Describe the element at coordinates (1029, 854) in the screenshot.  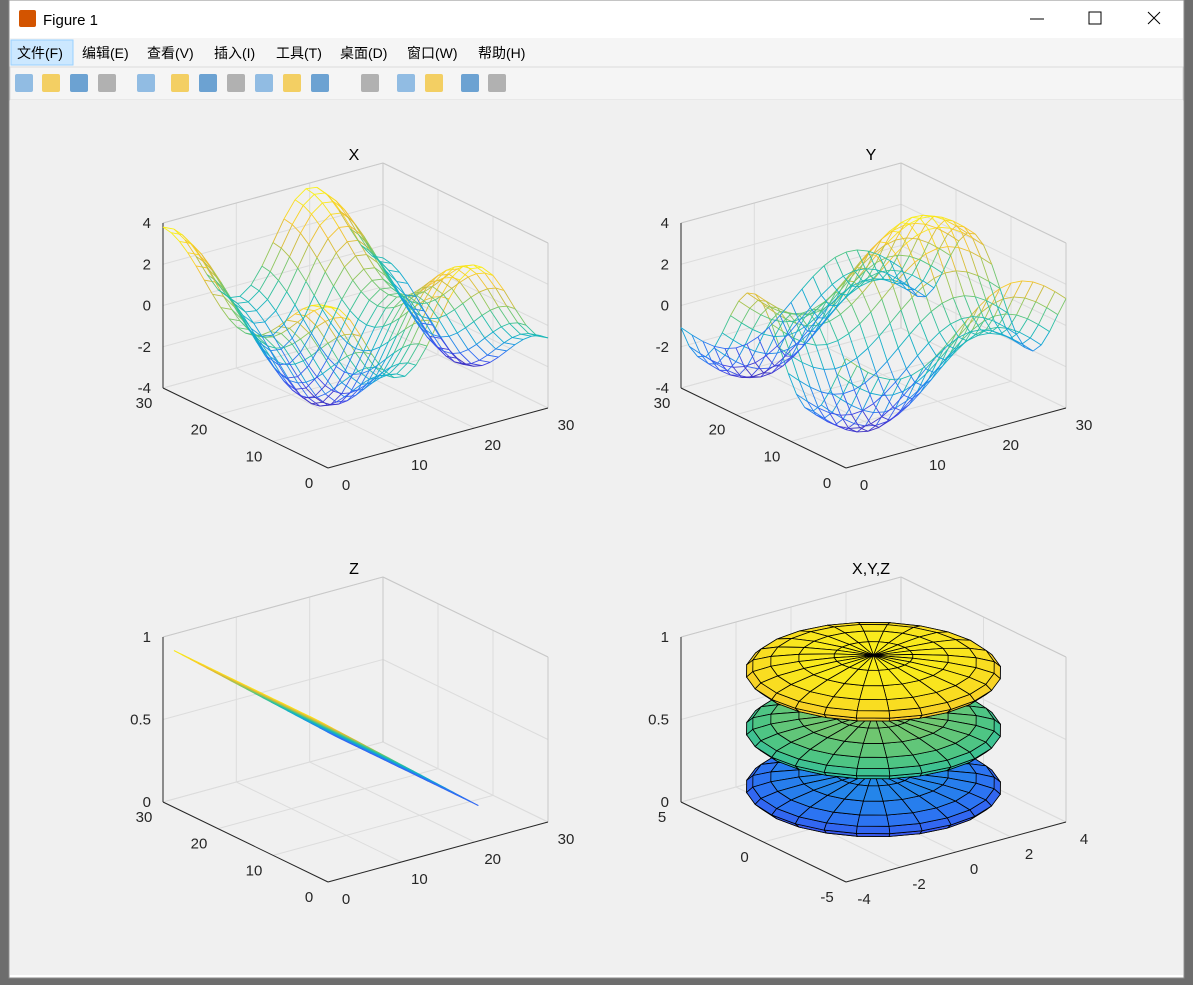
I see `x-tick-label: 2` at that location.